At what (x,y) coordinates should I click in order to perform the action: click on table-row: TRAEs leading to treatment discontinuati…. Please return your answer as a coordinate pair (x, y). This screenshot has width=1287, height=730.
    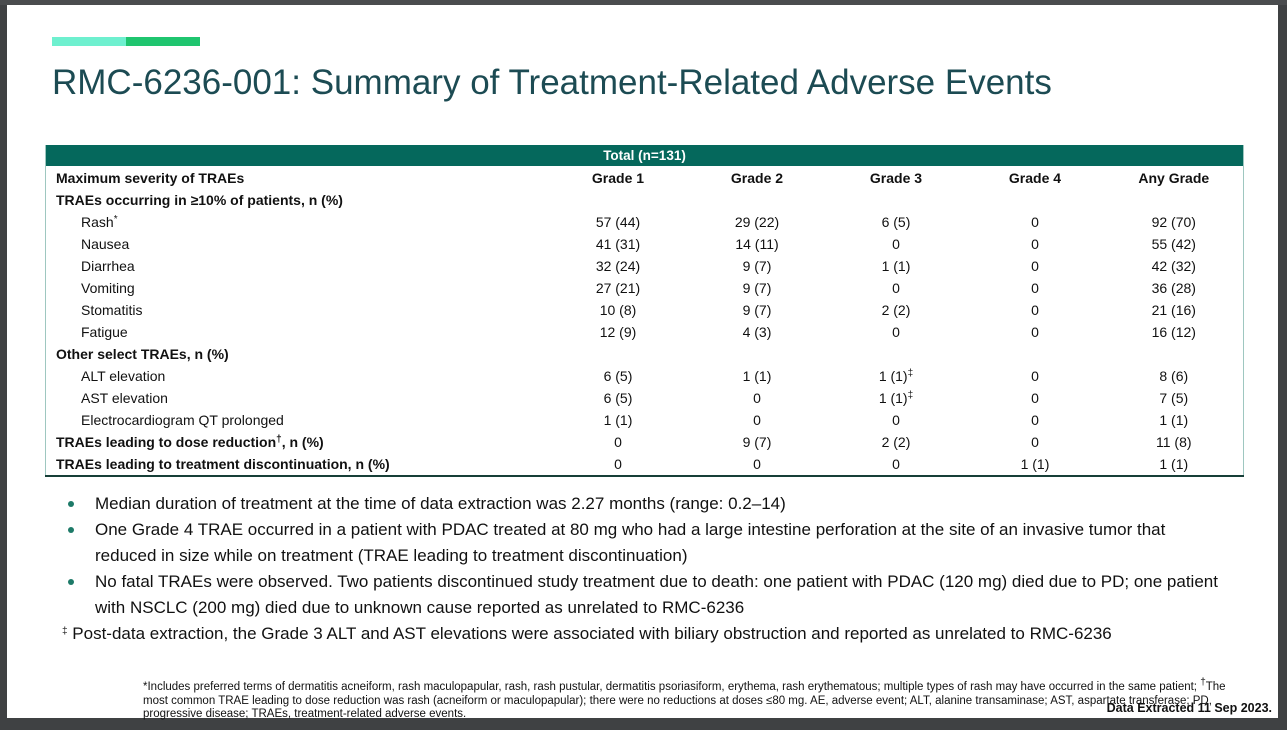
    Looking at the image, I should click on (645, 464).